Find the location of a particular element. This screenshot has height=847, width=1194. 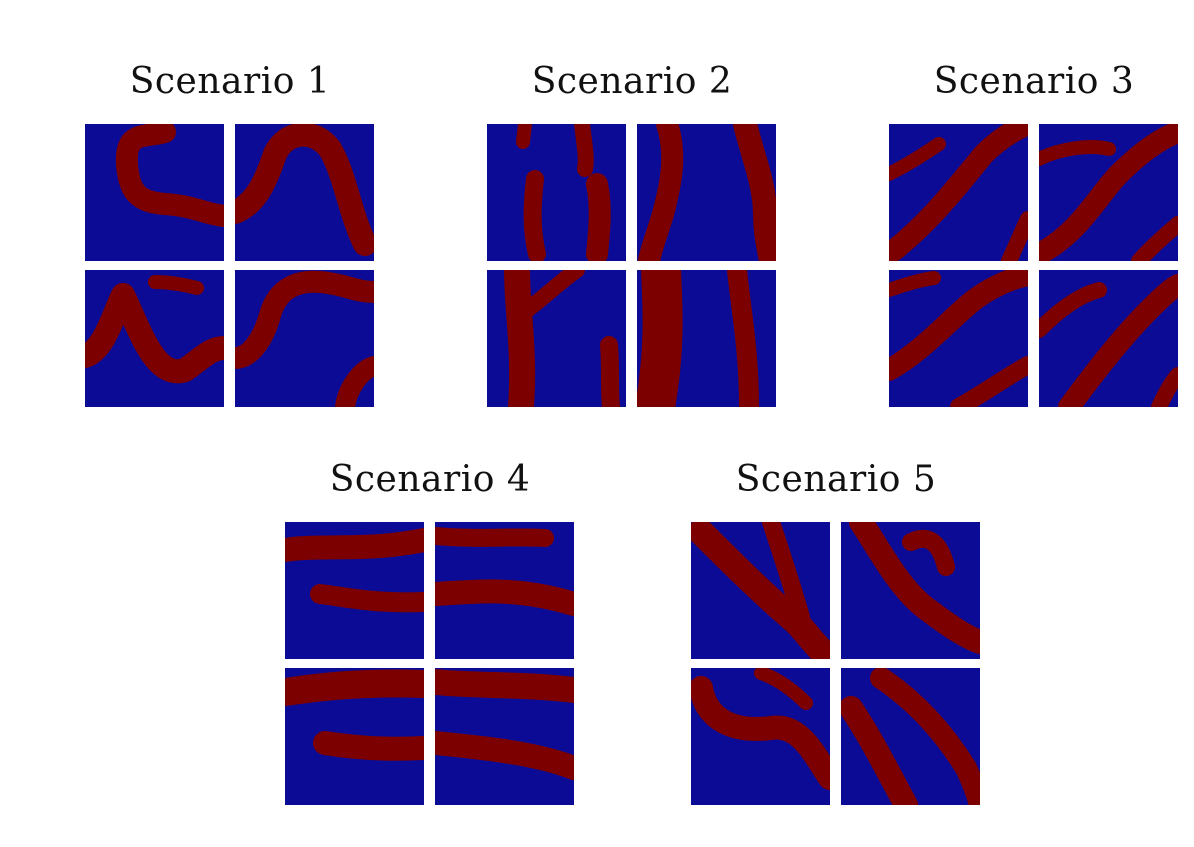

scenario-4-title: Scenario 4 is located at coordinates (430, 479).